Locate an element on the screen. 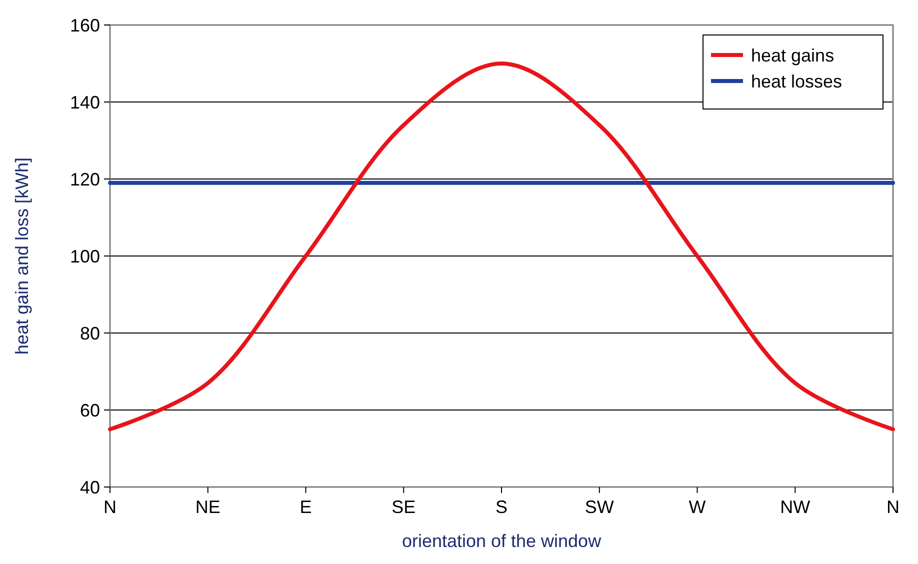  y-tick-label: 60 is located at coordinates (90, 410).